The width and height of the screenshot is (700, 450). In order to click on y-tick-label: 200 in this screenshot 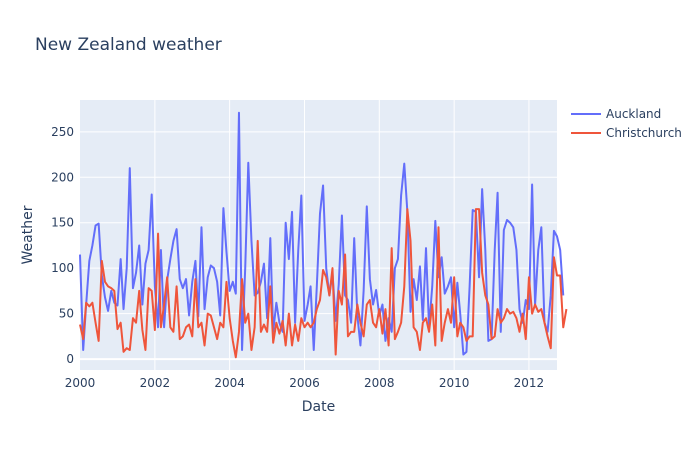, I will do `click(62, 177)`.